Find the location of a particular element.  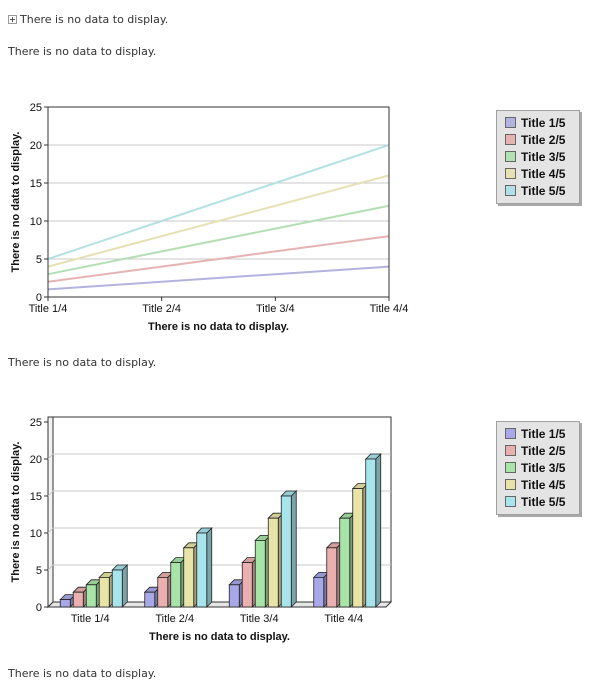

legend-entry: Title 1/5 is located at coordinates (538, 433).